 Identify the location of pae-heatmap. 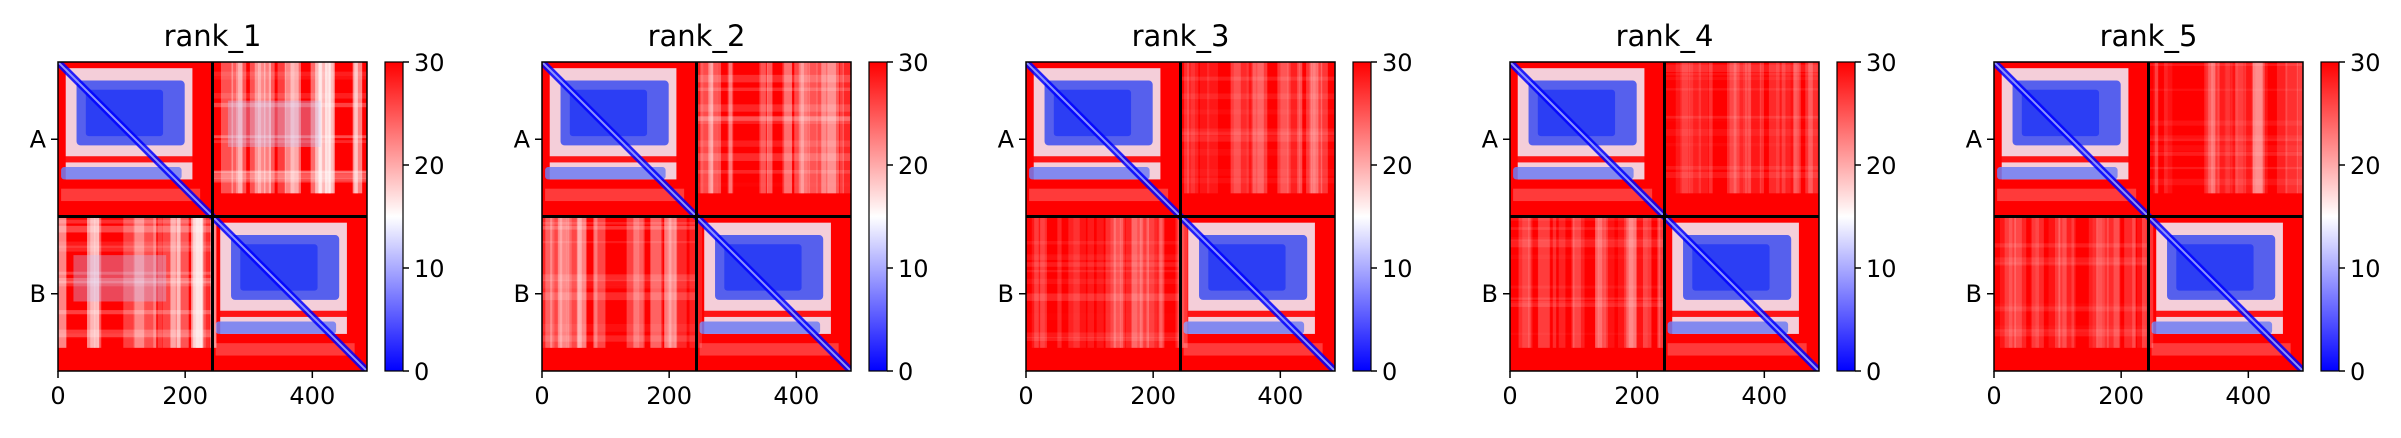
(212, 216).